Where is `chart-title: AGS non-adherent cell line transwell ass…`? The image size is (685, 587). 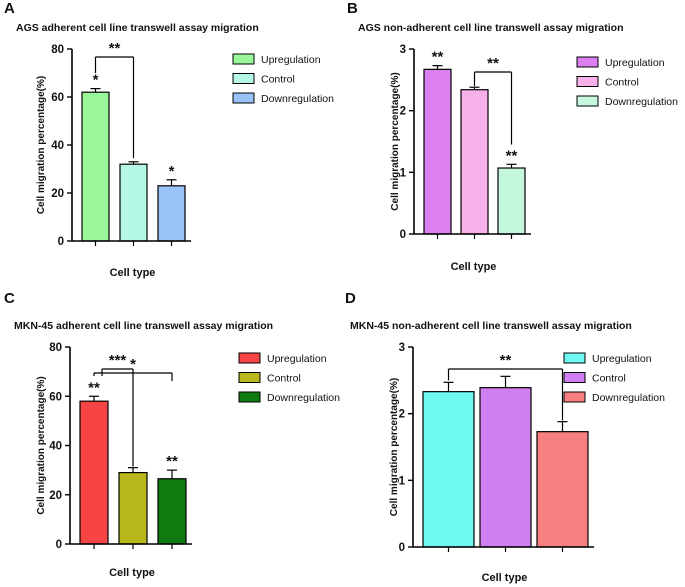 chart-title: AGS non-adherent cell line transwell ass… is located at coordinates (491, 28).